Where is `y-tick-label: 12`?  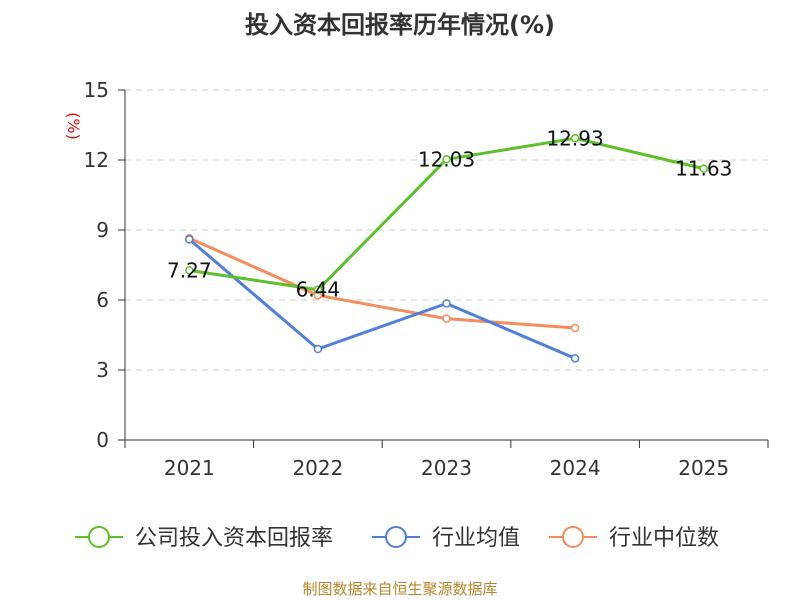 y-tick-label: 12 is located at coordinates (96, 160).